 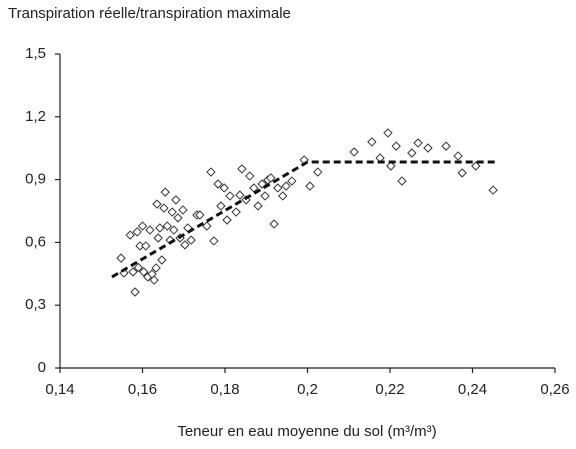 I want to click on y-tick-label: 0,9, so click(x=35, y=179).